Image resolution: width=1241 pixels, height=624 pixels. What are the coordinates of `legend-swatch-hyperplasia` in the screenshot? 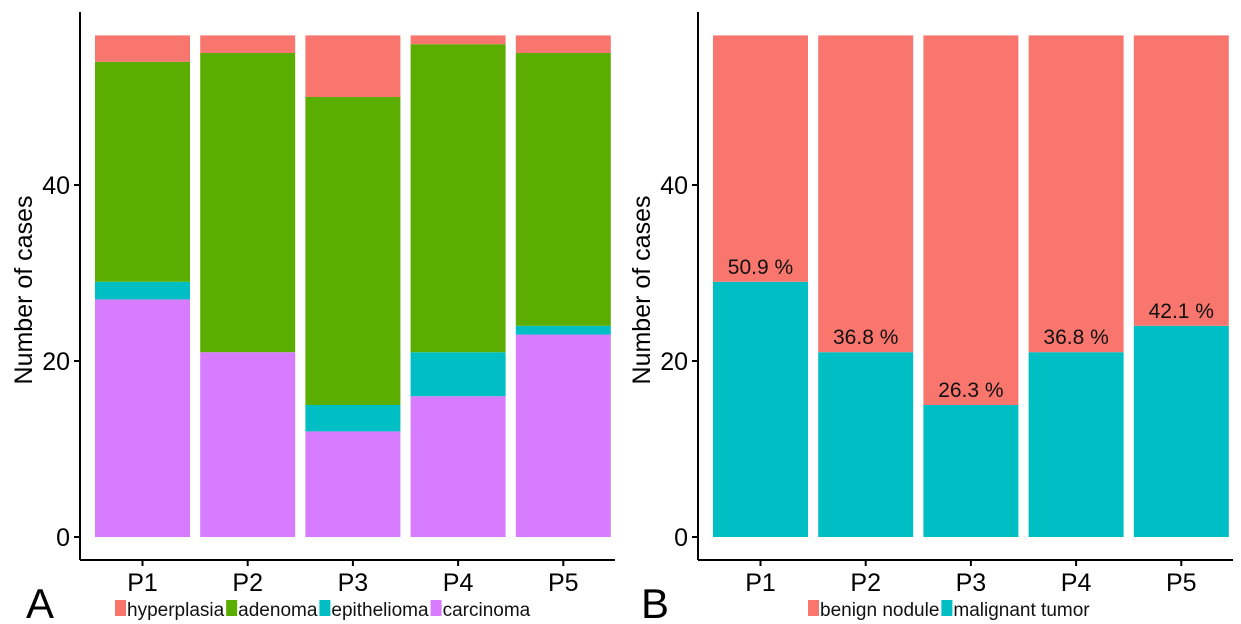 It's located at (120, 608).